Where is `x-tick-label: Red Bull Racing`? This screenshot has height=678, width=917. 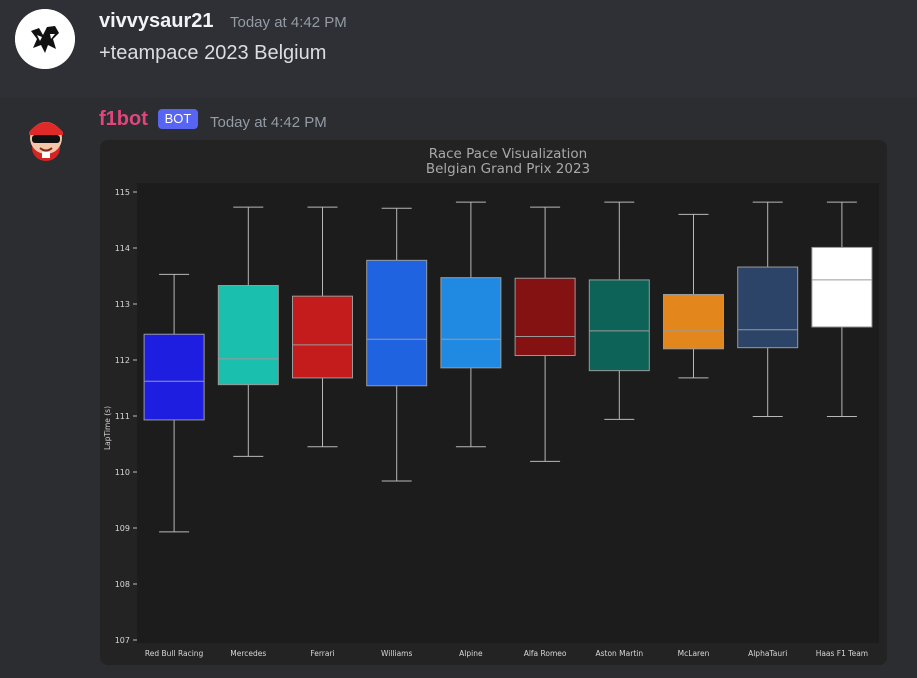 x-tick-label: Red Bull Racing is located at coordinates (174, 653).